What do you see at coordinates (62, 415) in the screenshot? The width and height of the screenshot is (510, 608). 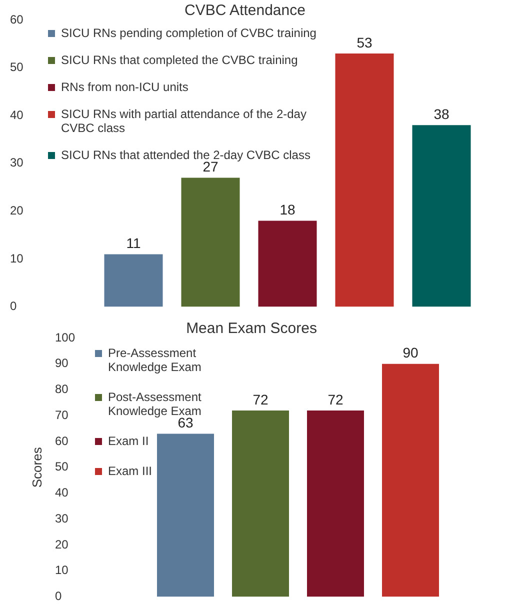 I see `y-tick-label: 70` at bounding box center [62, 415].